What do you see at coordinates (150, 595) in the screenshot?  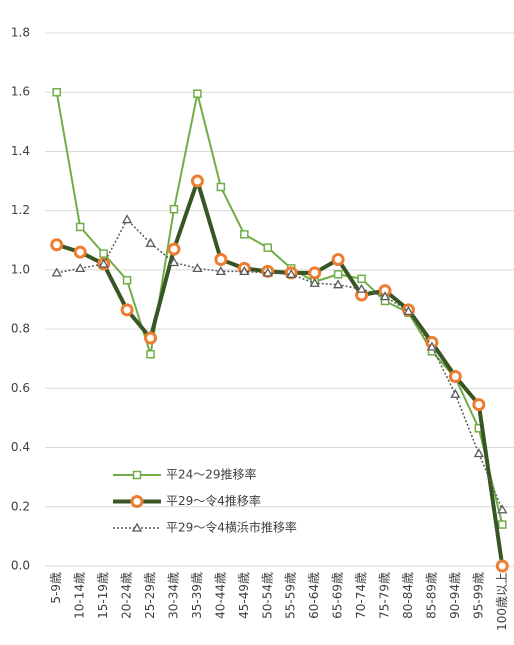 I see `x-tick-label: 25-29歳` at bounding box center [150, 595].